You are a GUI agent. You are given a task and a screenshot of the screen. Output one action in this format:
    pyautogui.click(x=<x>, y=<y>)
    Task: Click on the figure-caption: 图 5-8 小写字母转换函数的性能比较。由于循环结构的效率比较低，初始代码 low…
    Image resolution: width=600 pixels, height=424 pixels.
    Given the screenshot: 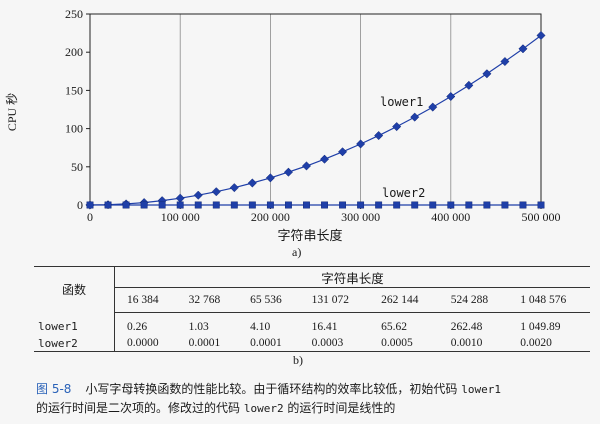 What is the action you would take?
    pyautogui.click(x=314, y=399)
    